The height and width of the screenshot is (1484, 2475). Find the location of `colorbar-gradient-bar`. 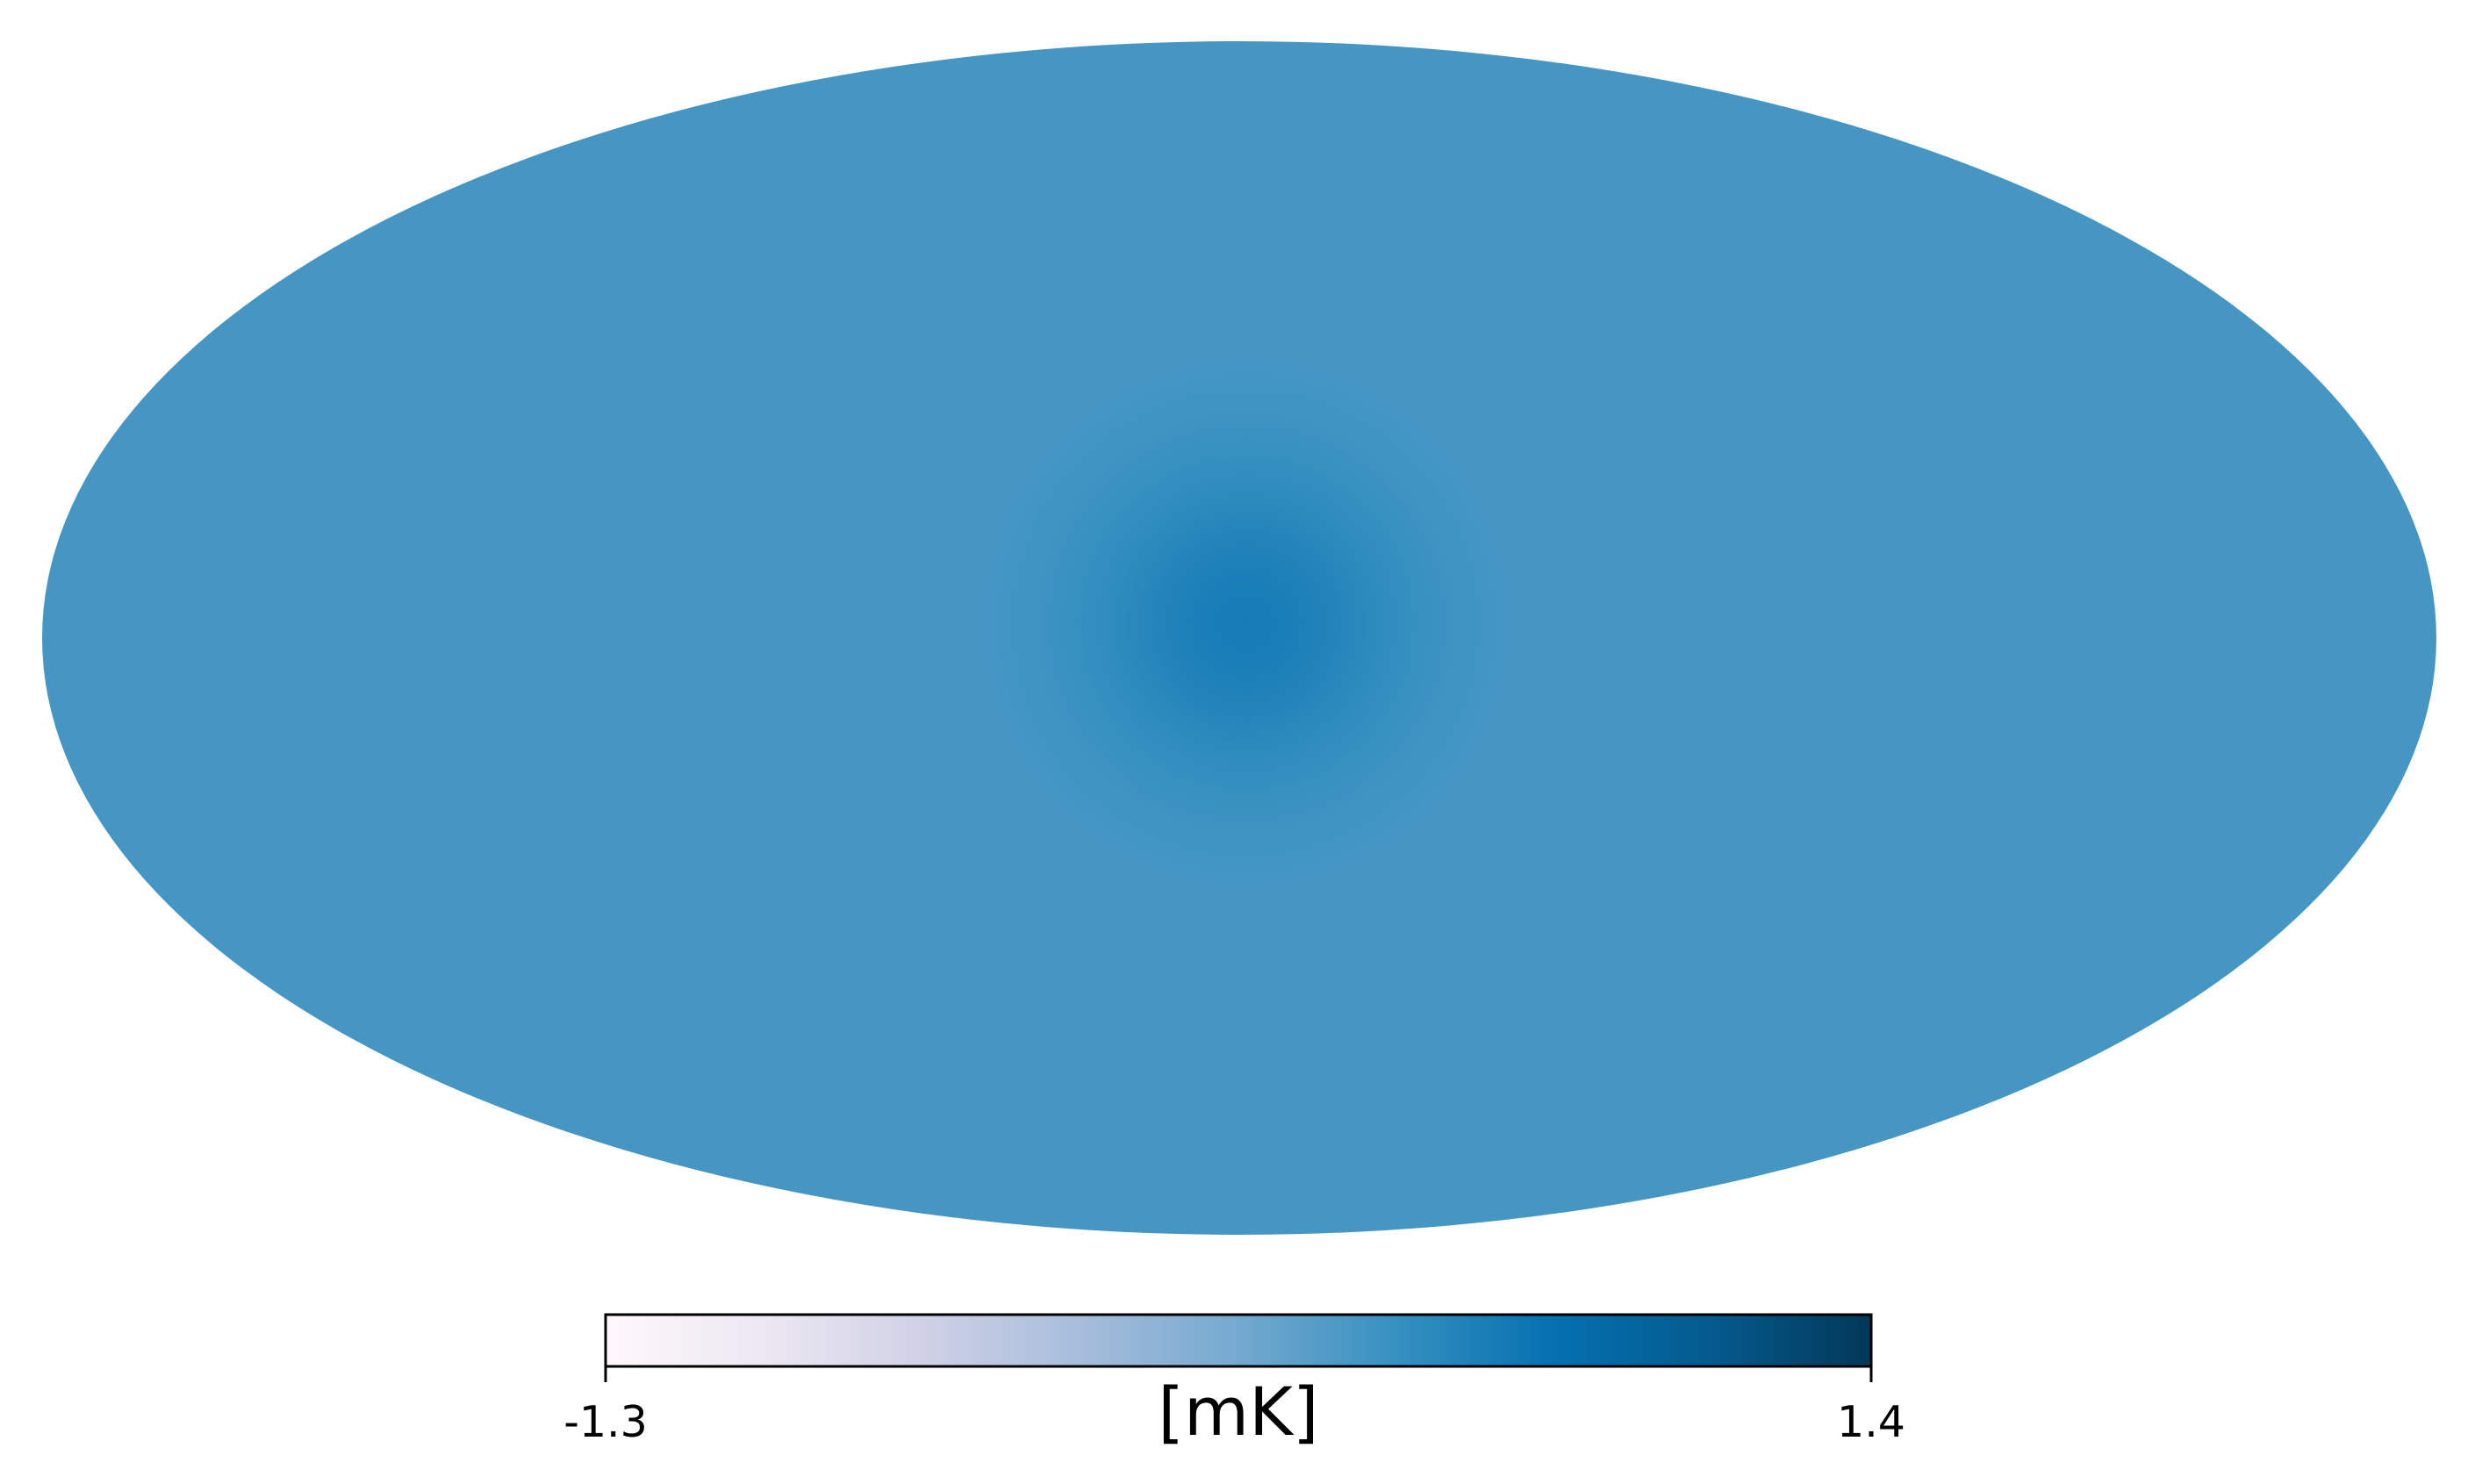

colorbar-gradient-bar is located at coordinates (1238, 1340).